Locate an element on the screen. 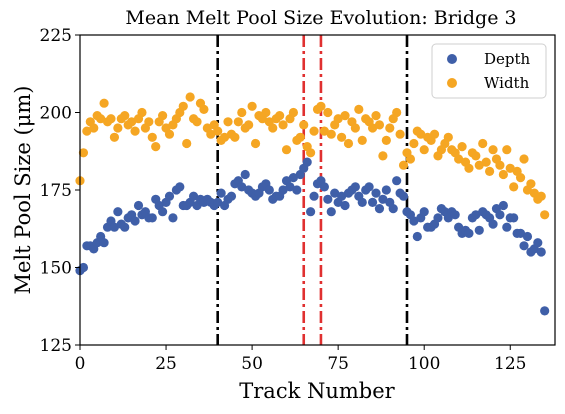  legend: Depth Width is located at coordinates (489, 71).